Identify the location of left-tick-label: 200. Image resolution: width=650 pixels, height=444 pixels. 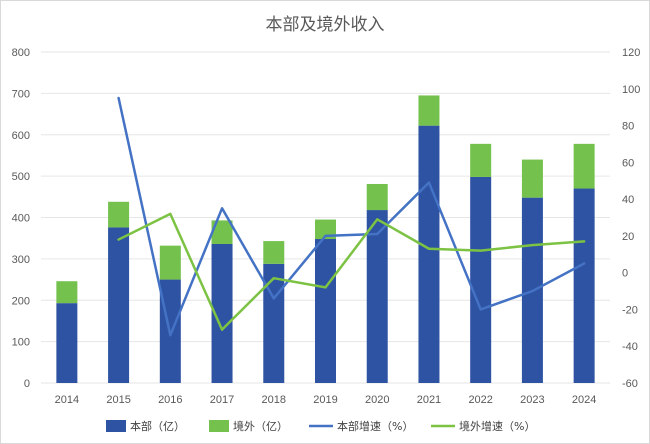
(21, 301).